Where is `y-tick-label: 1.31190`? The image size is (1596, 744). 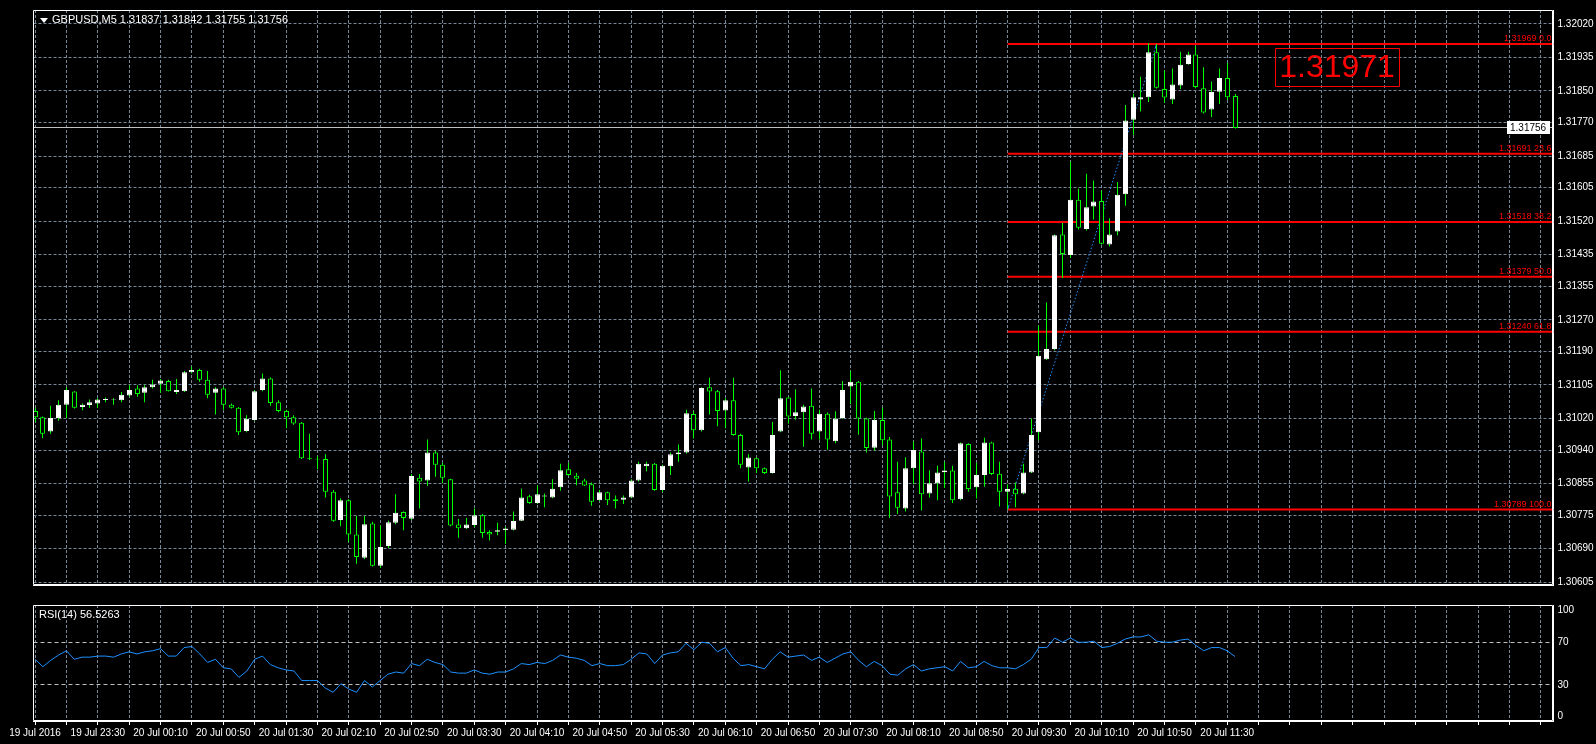 y-tick-label: 1.31190 is located at coordinates (1575, 351).